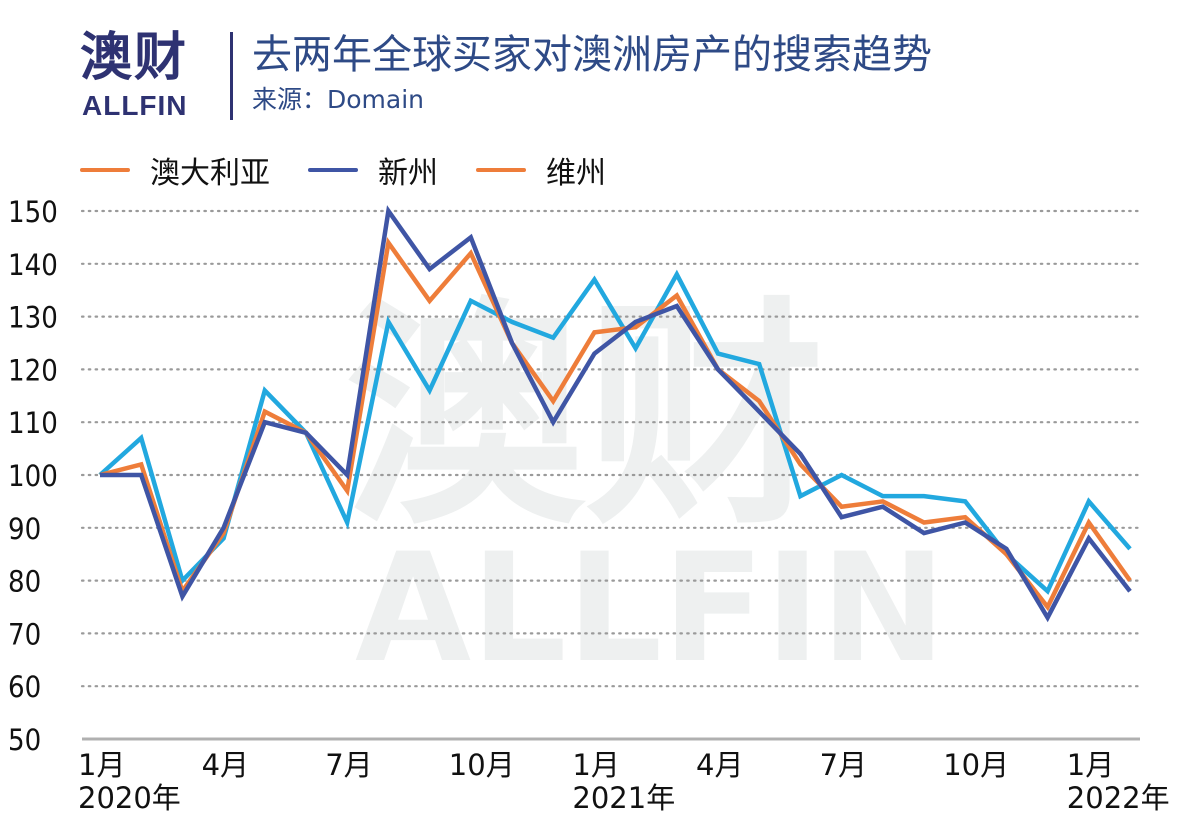 This screenshot has width=1189, height=827. Describe the element at coordinates (33, 212) in the screenshot. I see `y-tick-label: 150` at that location.